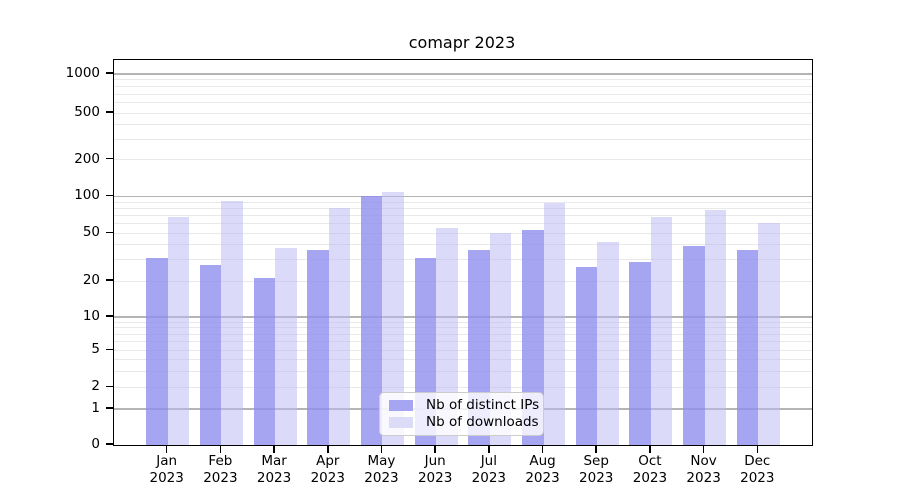 The width and height of the screenshot is (900, 500). What do you see at coordinates (542, 461) in the screenshot?
I see `x-tick-month: Aug` at bounding box center [542, 461].